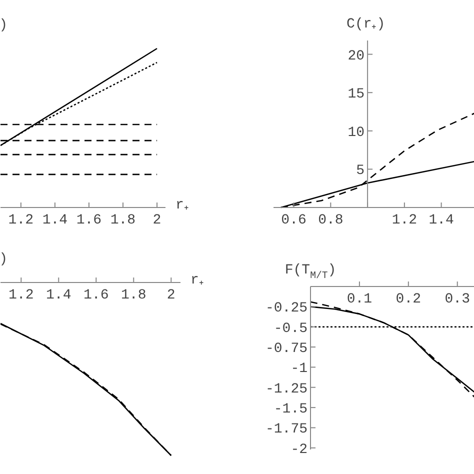  Describe the element at coordinates (299, 369) in the screenshot. I see `y-tick-label: -1` at that location.